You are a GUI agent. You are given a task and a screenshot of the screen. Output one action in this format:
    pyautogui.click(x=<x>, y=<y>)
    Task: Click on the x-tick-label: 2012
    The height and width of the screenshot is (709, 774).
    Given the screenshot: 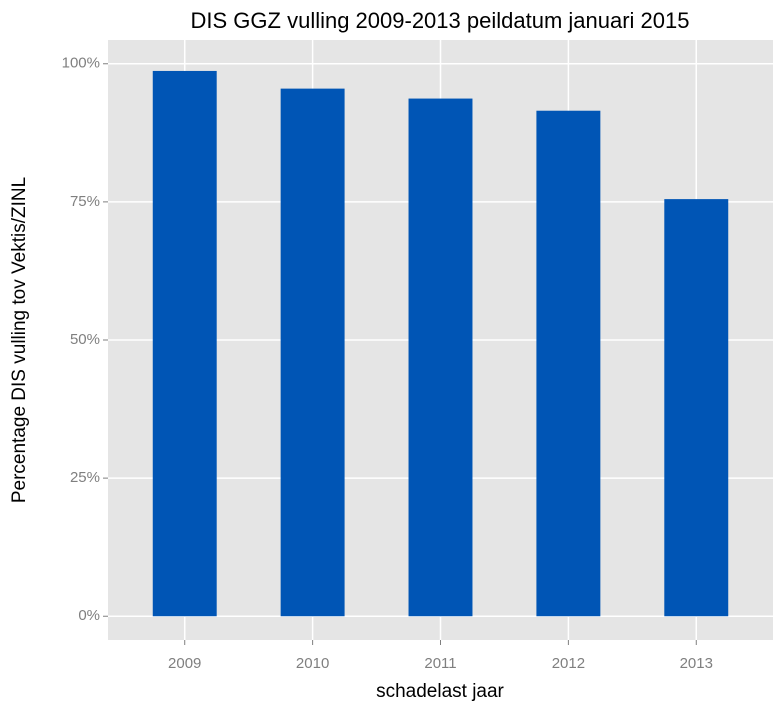 What is the action you would take?
    pyautogui.click(x=568, y=663)
    